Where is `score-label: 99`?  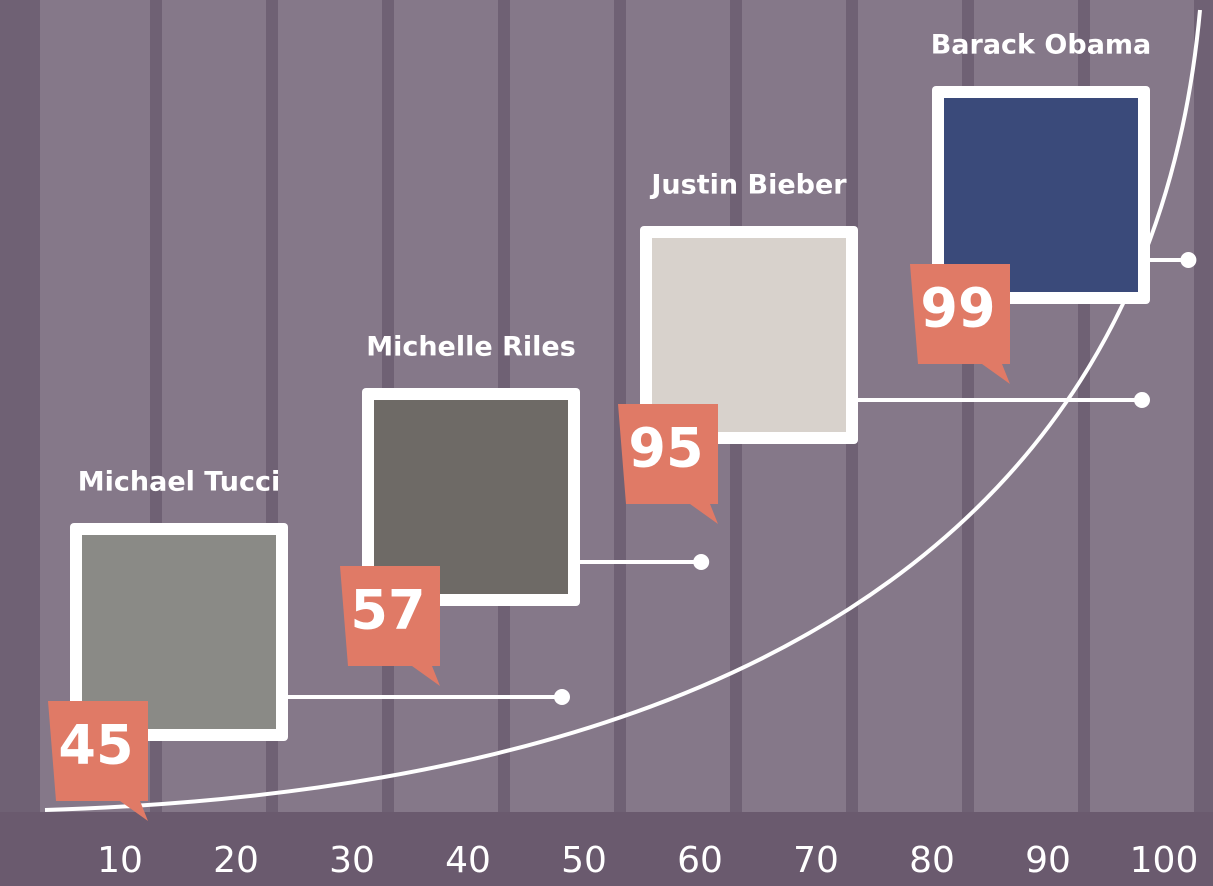
score-label: 99 is located at coordinates (957, 308).